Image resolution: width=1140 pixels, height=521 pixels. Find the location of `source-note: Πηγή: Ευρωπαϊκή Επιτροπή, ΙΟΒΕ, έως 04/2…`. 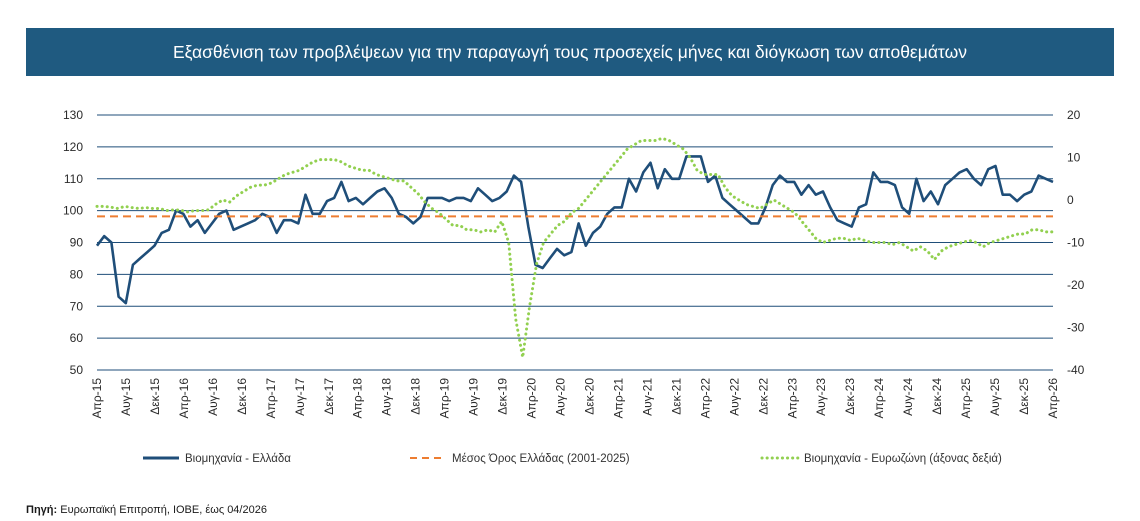

source-note: Πηγή: Ευρωπαϊκή Επιτροπή, ΙΟΒΕ, έως 04/2… is located at coordinates (146, 510).